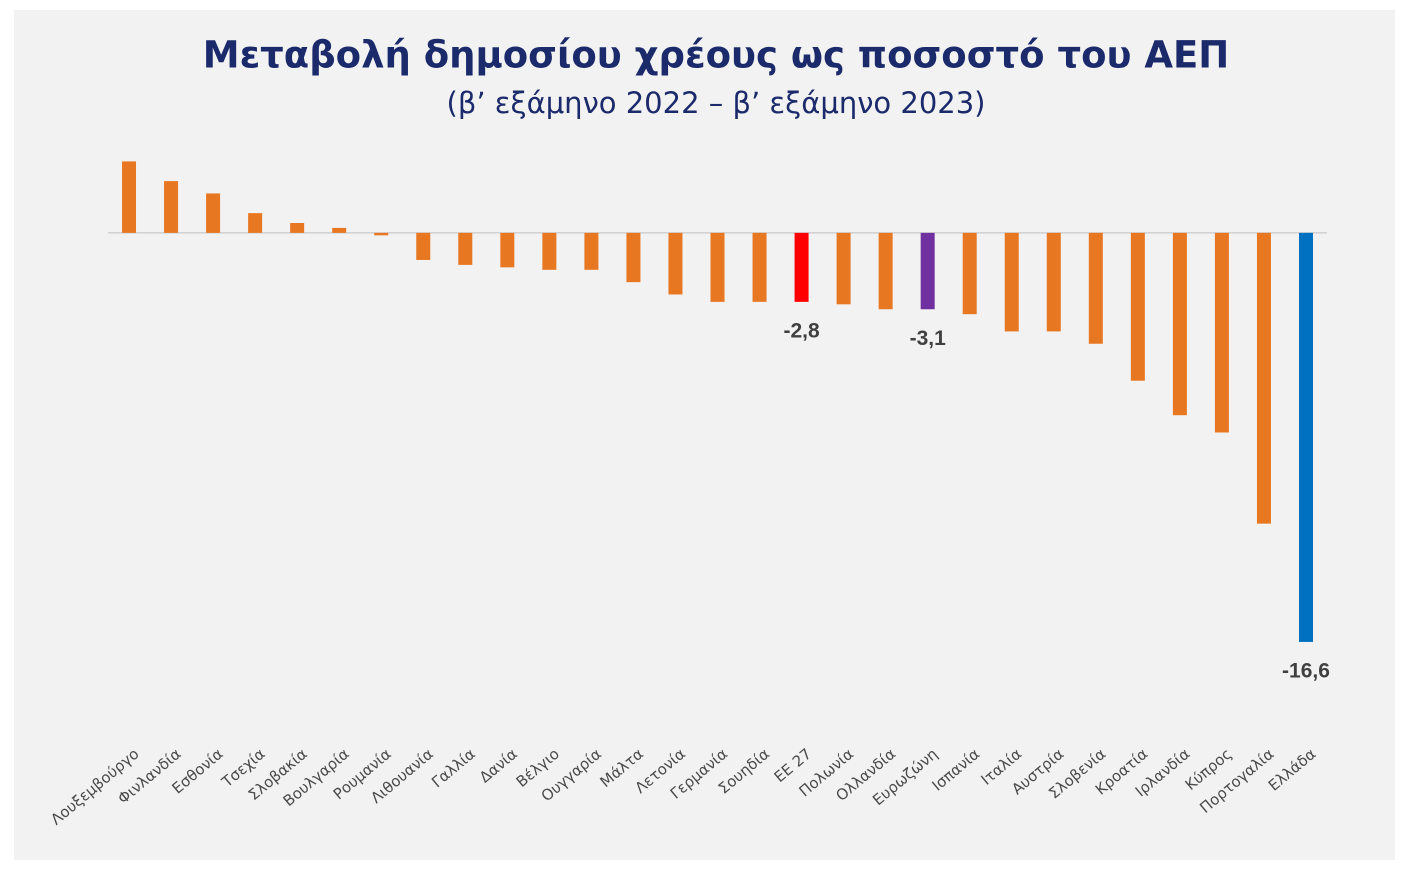 The image size is (1401, 869). I want to click on chart-subtitle: (β’ εξάμηνο 2022 – β’ εξάμηνο 2023), so click(716, 103).